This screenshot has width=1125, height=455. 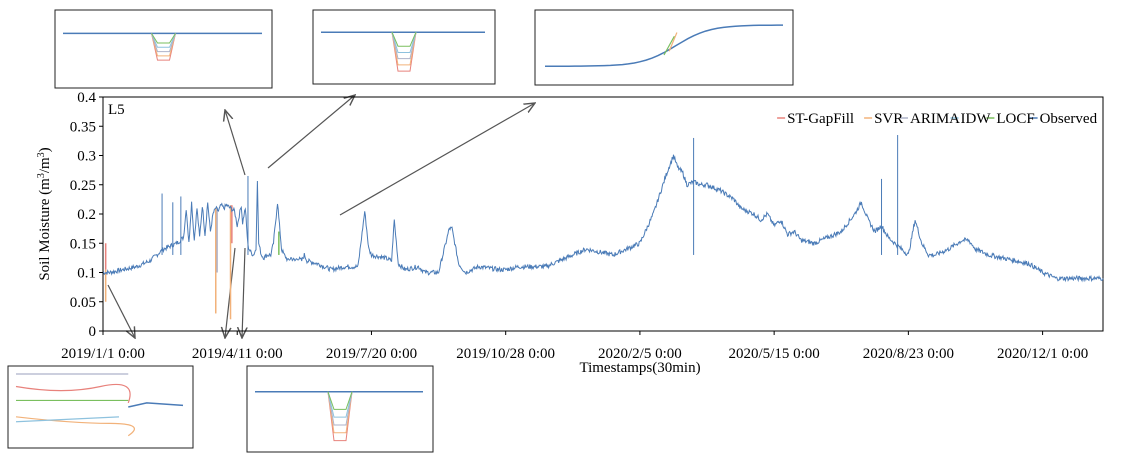 I want to click on x-tick-label: 2019/7/20 0:00, so click(x=371, y=354).